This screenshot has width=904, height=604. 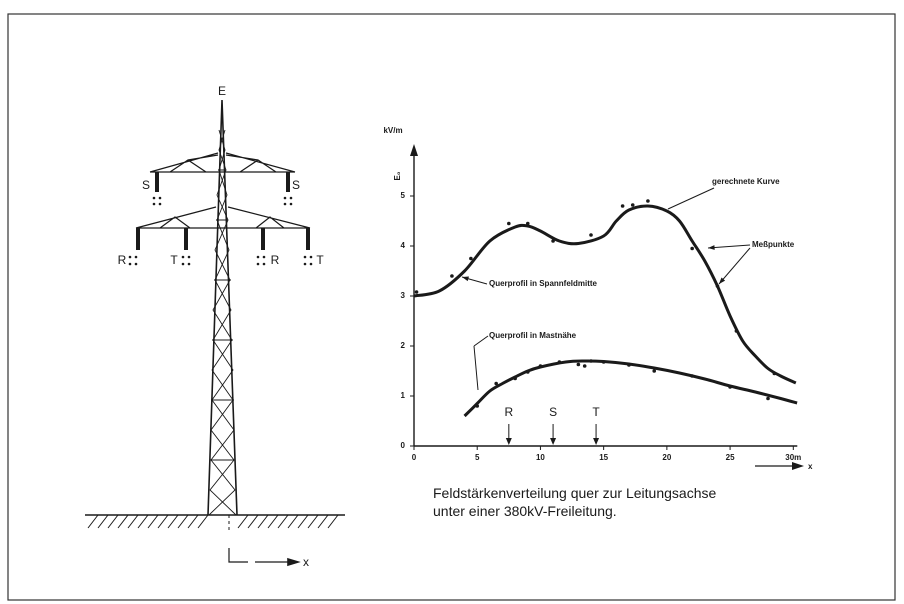 I want to click on x-axis-label: x, so click(x=810, y=466).